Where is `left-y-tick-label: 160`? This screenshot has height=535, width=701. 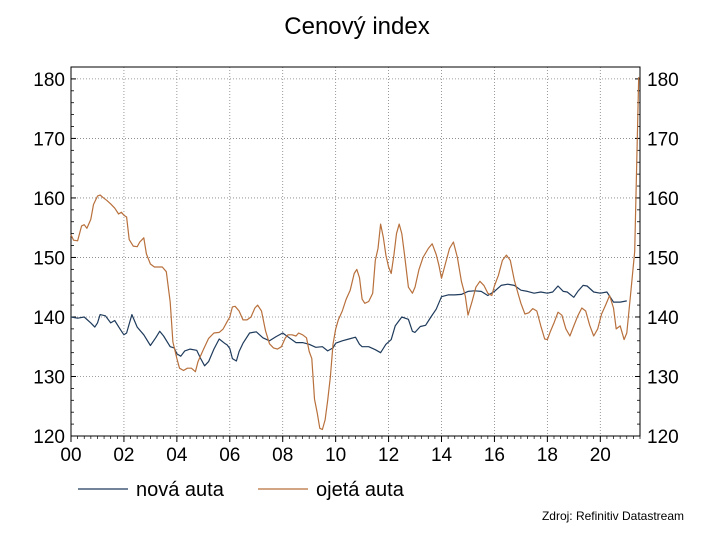 left-y-tick-label: 160 is located at coordinates (49, 199).